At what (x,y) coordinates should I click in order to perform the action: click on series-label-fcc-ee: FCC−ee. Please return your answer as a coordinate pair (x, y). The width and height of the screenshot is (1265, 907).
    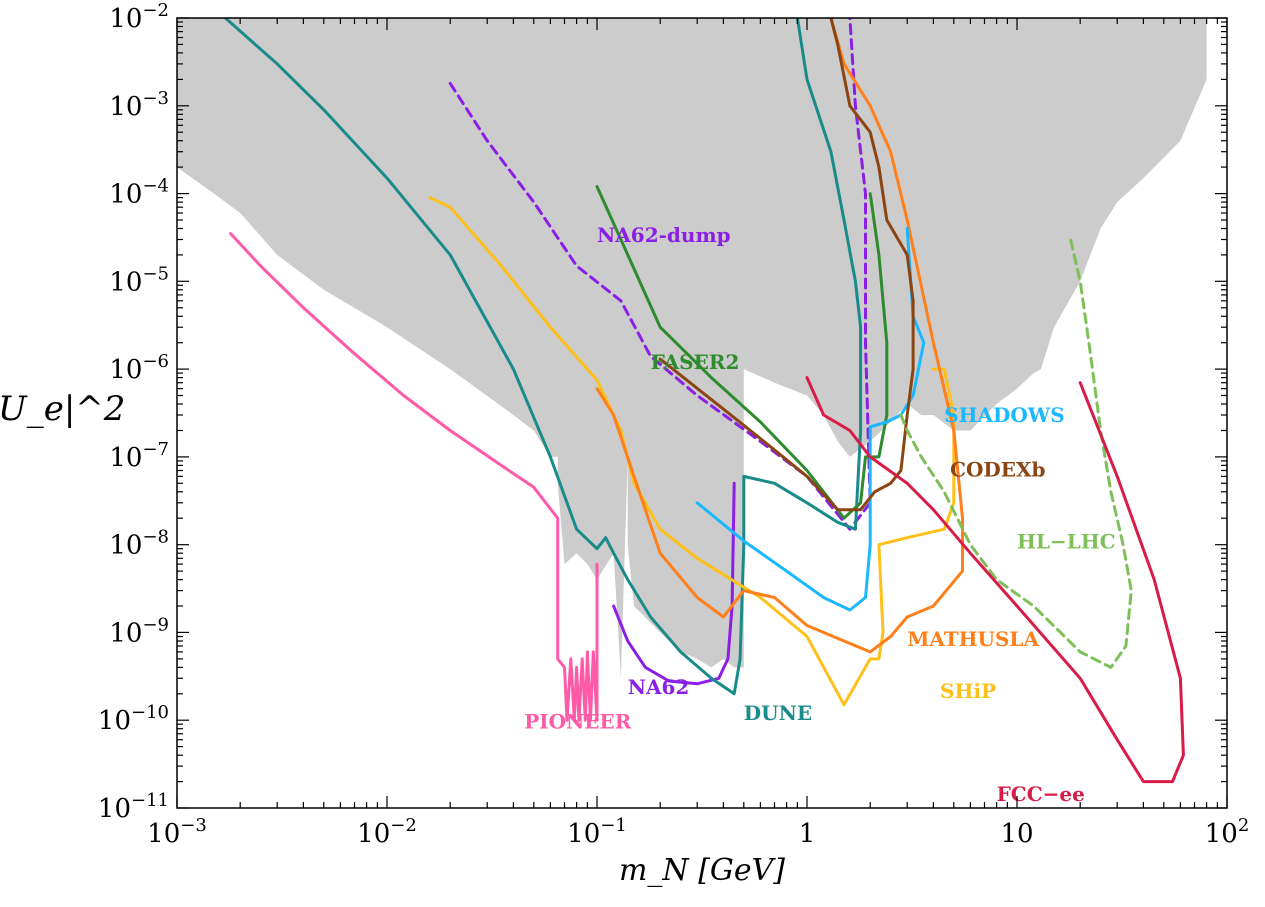
    Looking at the image, I should click on (1041, 794).